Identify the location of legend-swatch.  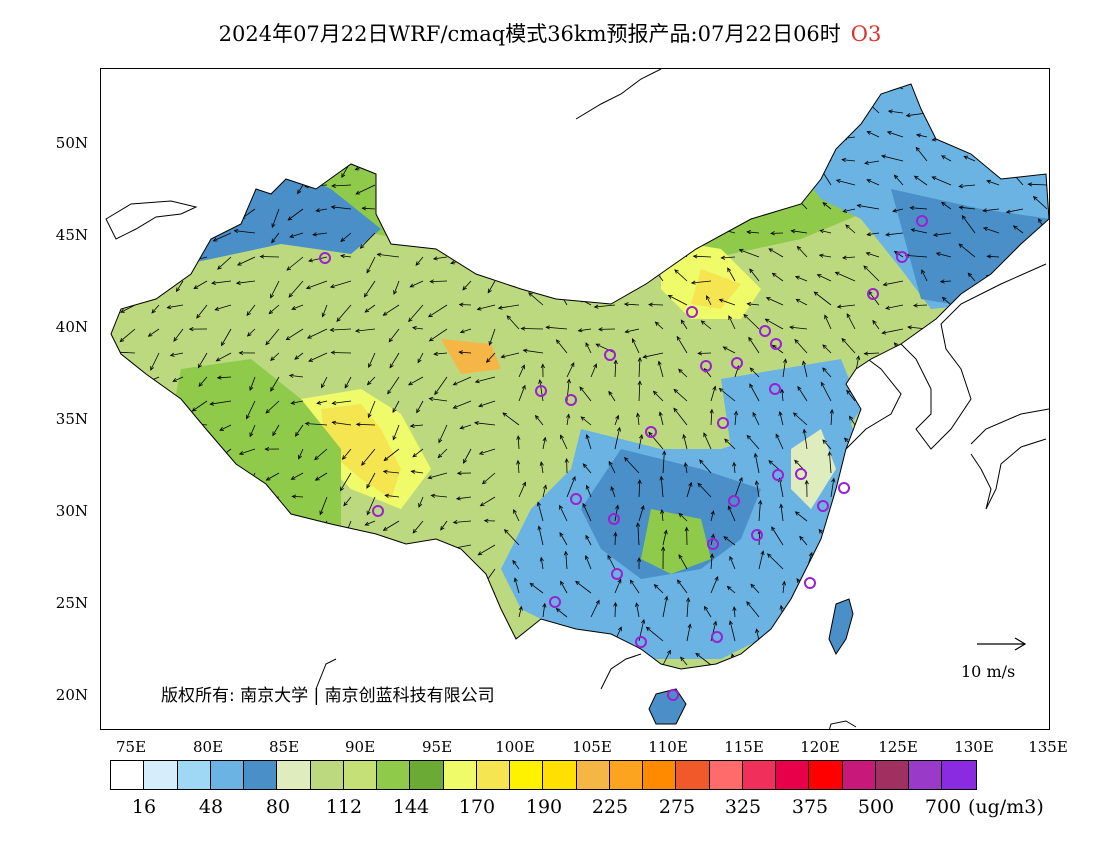
(693, 775).